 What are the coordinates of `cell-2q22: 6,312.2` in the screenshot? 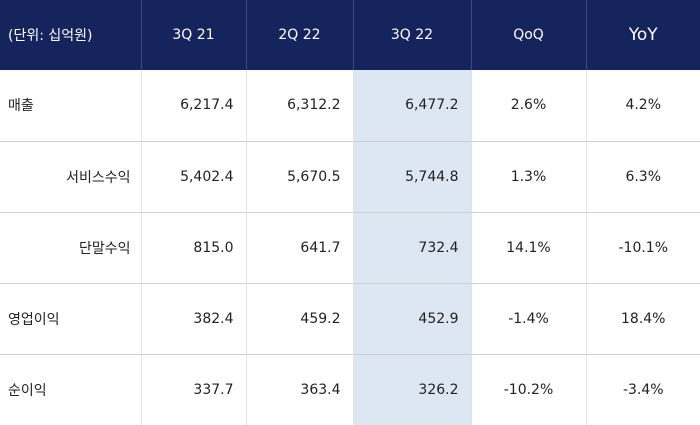 It's located at (299, 105).